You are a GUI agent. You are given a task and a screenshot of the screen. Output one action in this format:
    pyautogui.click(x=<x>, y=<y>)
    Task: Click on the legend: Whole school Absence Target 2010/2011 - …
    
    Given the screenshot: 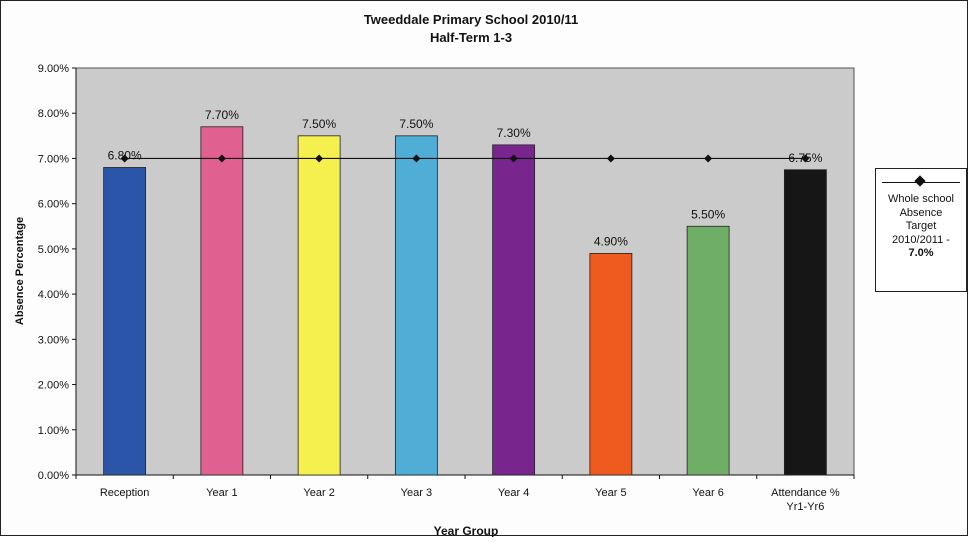 What is the action you would take?
    pyautogui.click(x=921, y=230)
    